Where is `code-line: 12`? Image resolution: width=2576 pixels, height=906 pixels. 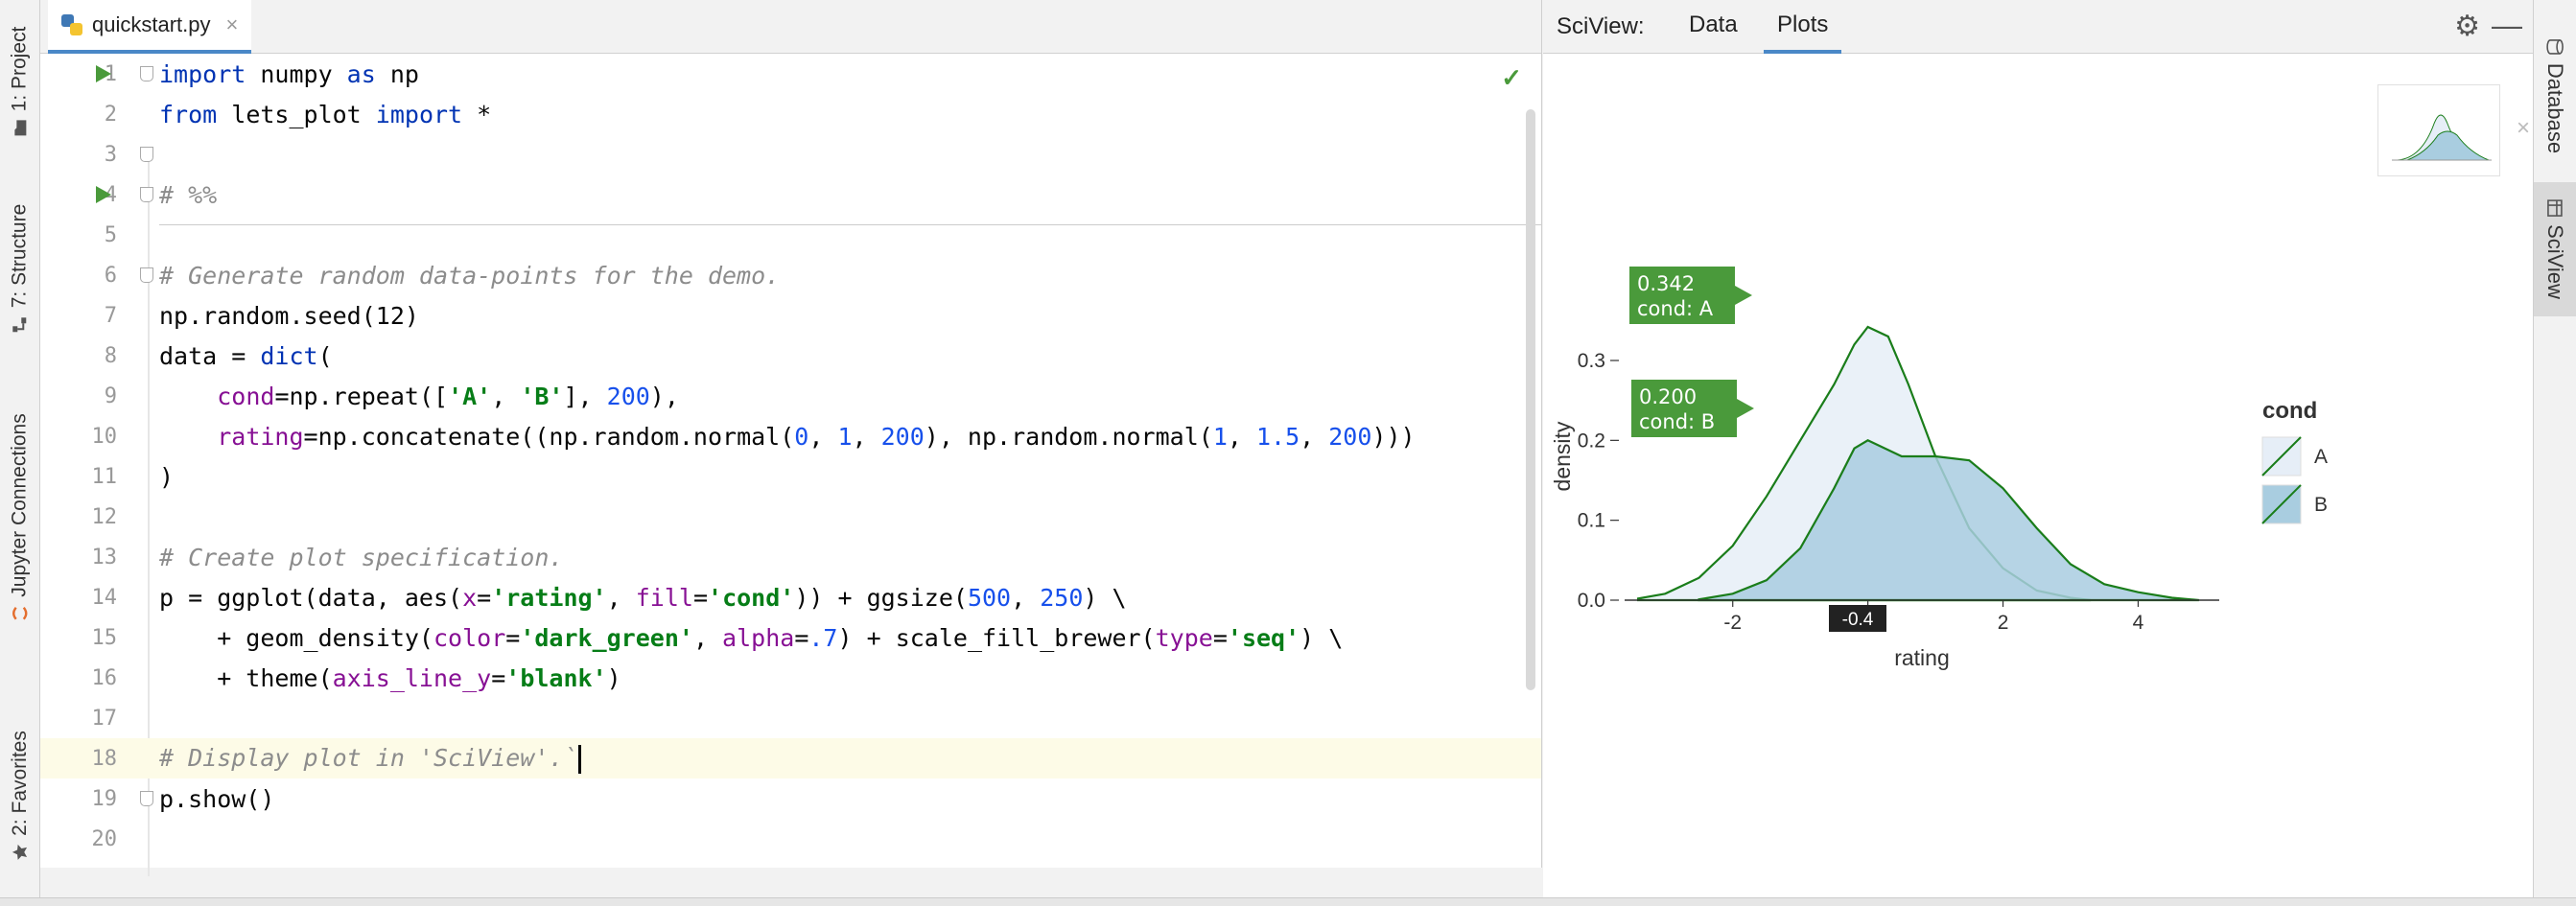
code-line: 12 is located at coordinates (790, 517).